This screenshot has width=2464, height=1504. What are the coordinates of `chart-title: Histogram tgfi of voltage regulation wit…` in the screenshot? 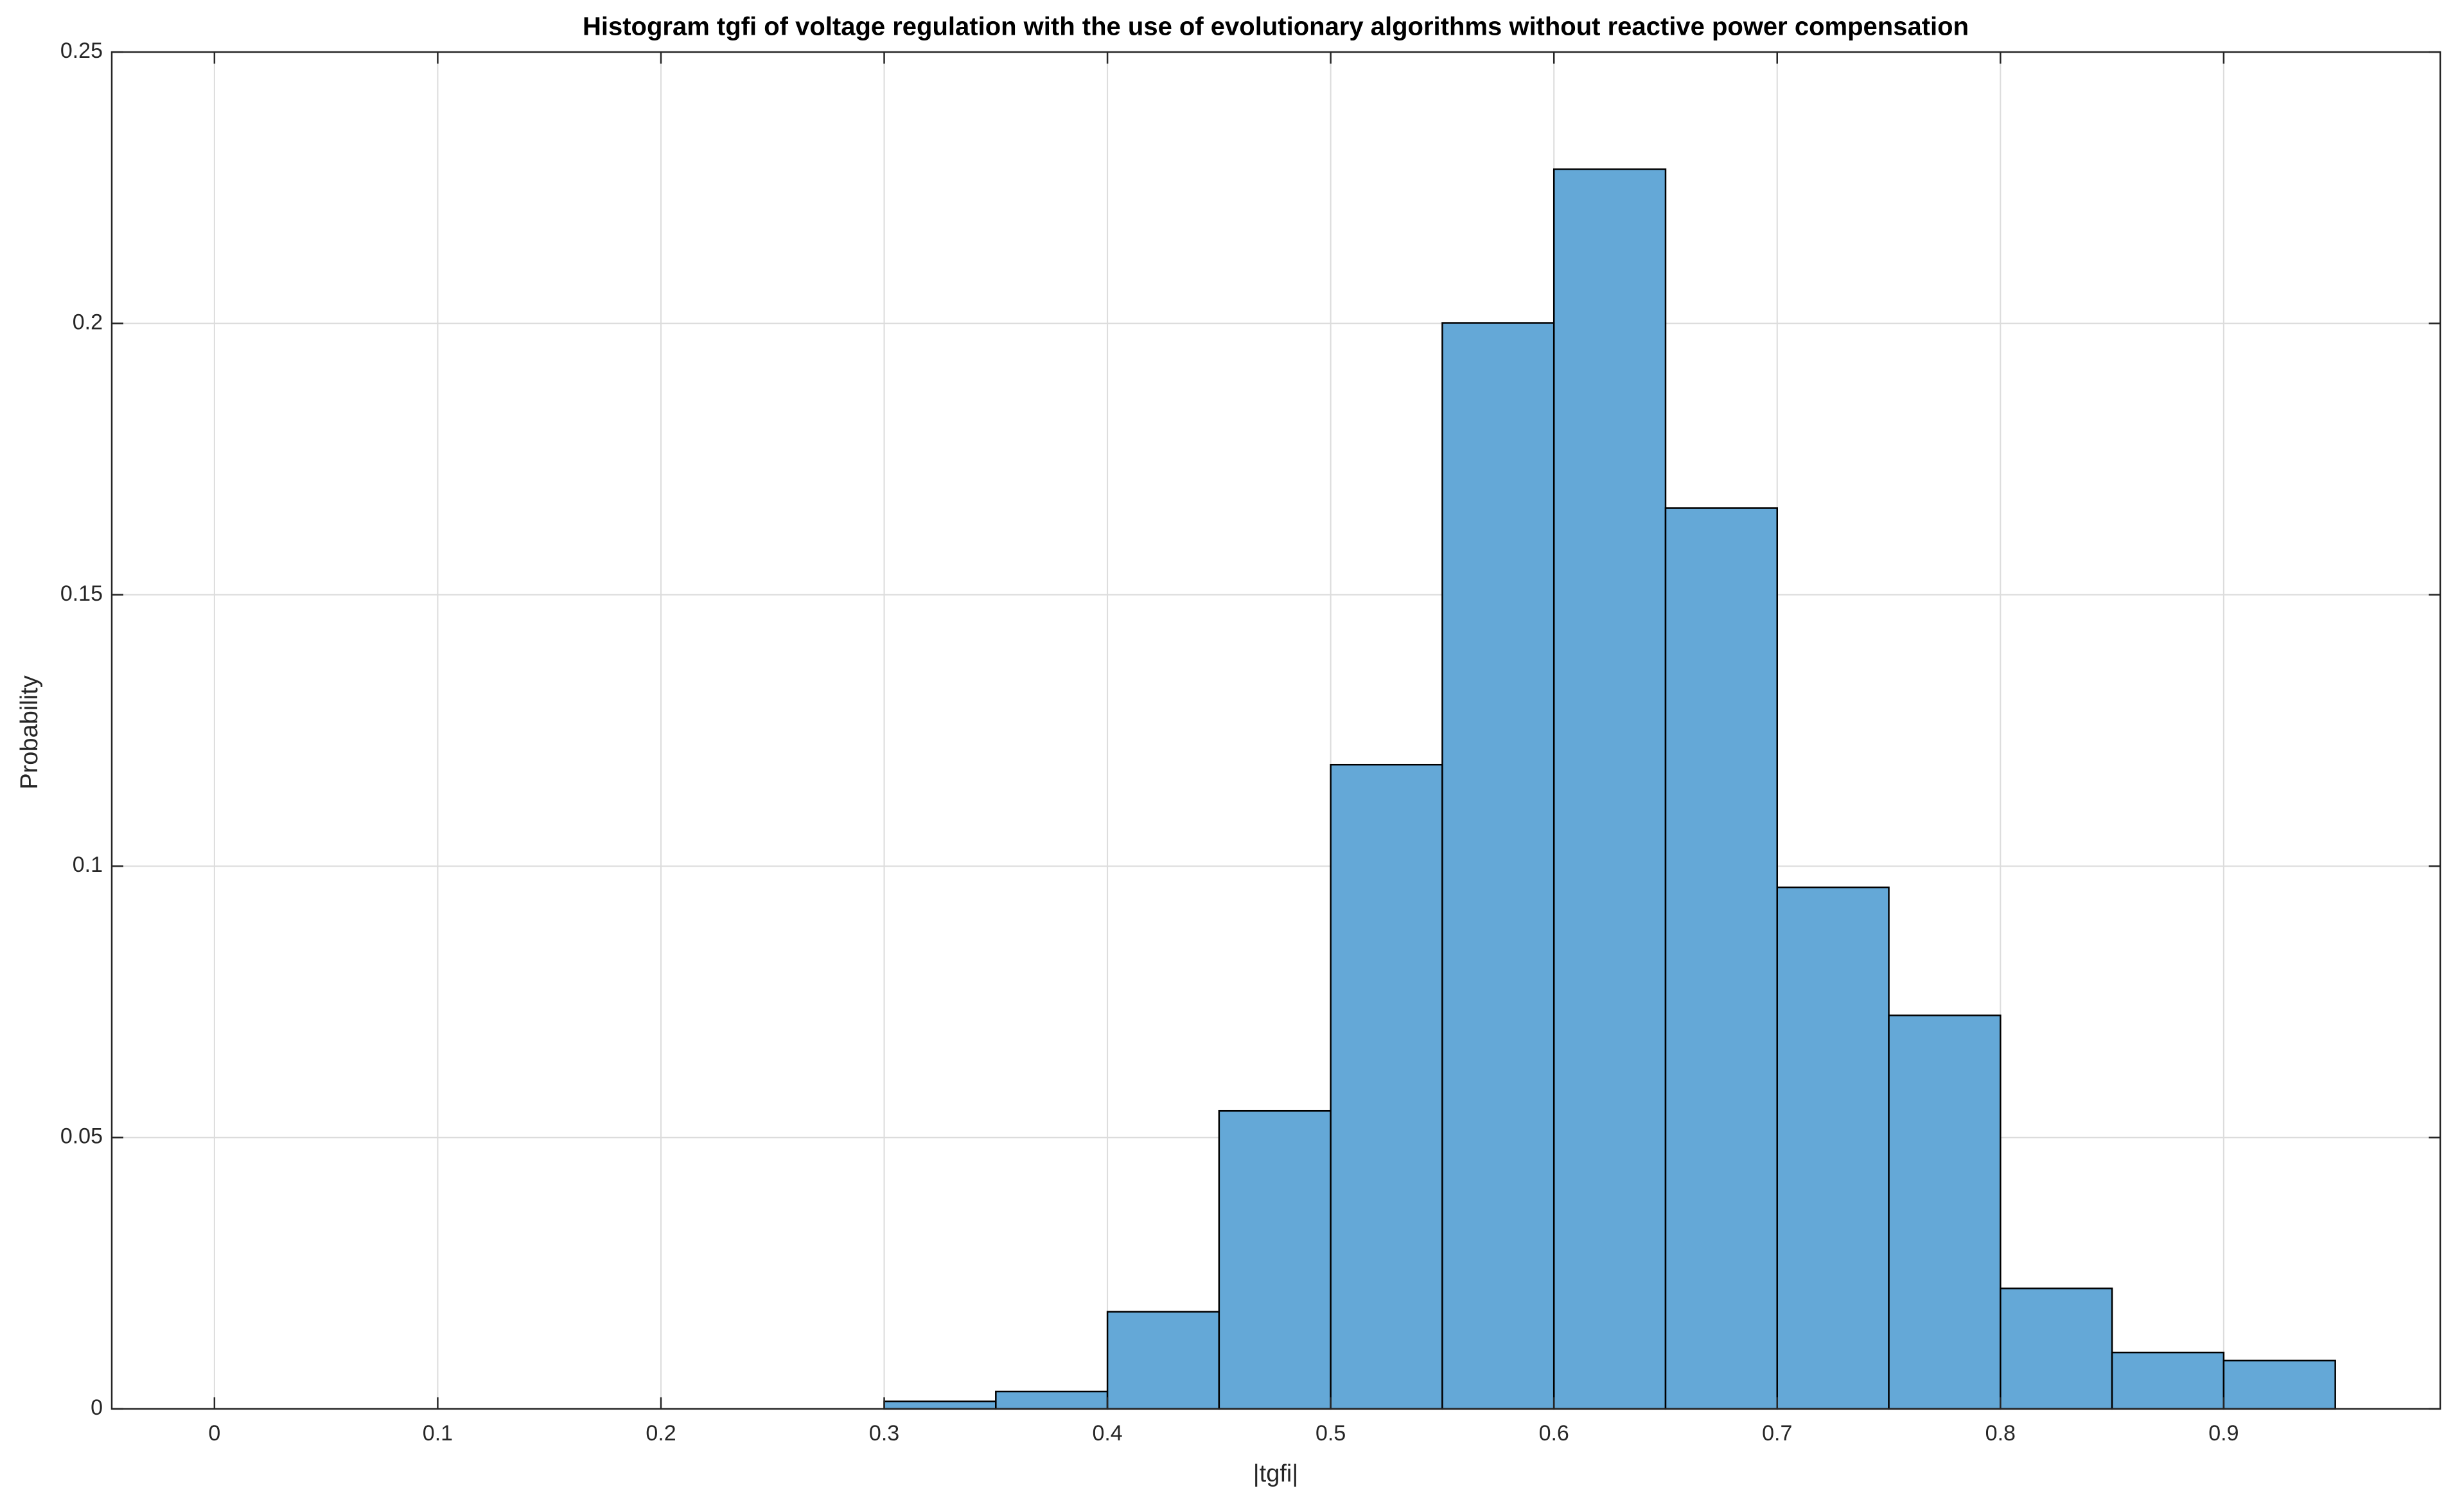 It's located at (1276, 27).